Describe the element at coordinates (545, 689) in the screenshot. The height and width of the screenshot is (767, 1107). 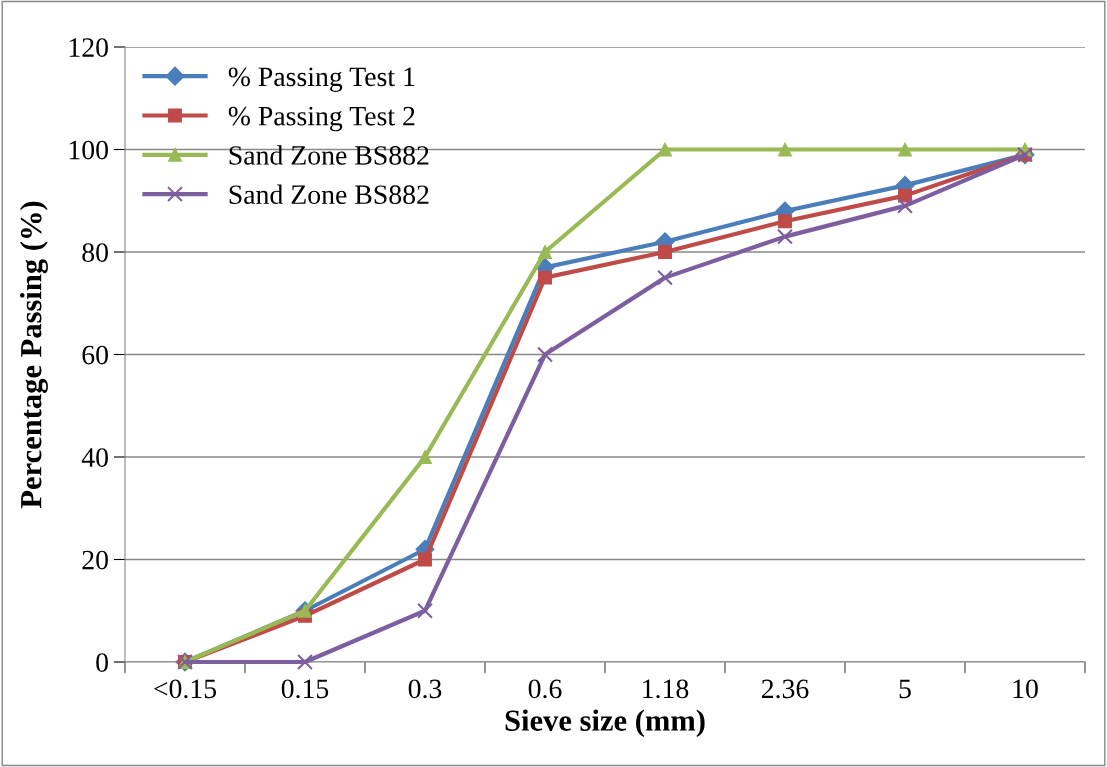
I see `x-tick-label: 0.6` at that location.